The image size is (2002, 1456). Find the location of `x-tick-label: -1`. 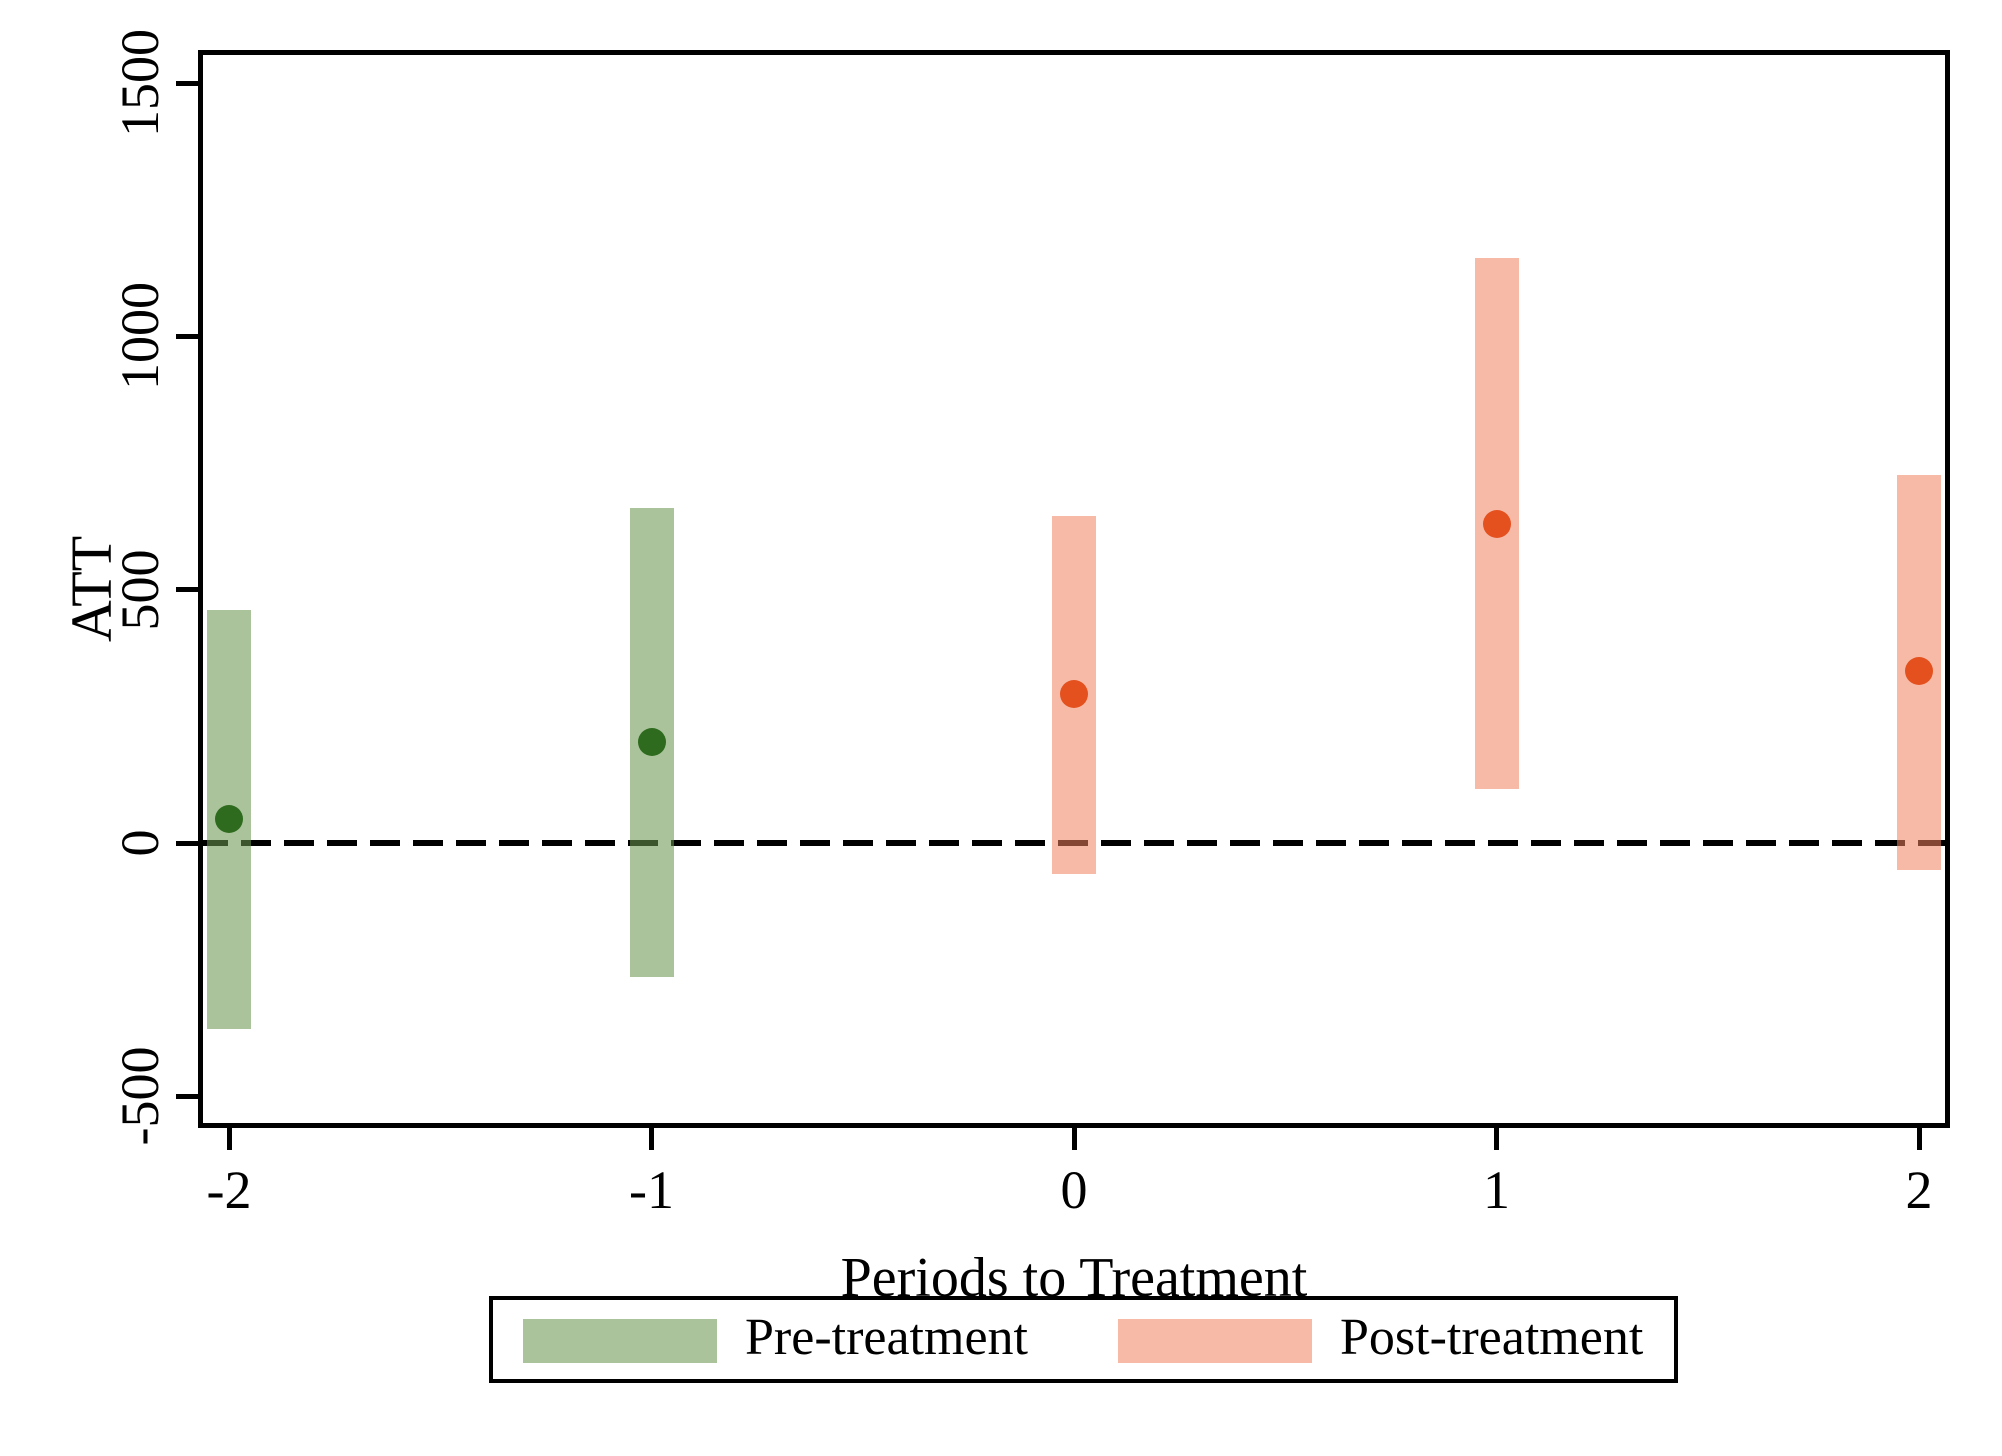

x-tick-label: -1 is located at coordinates (651, 1190).